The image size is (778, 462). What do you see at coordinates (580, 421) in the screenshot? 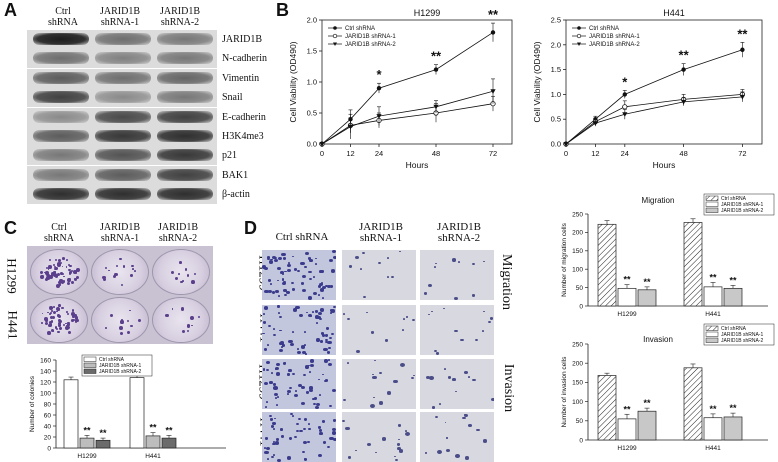
I see `y-tick-label: 50` at bounding box center [580, 421].